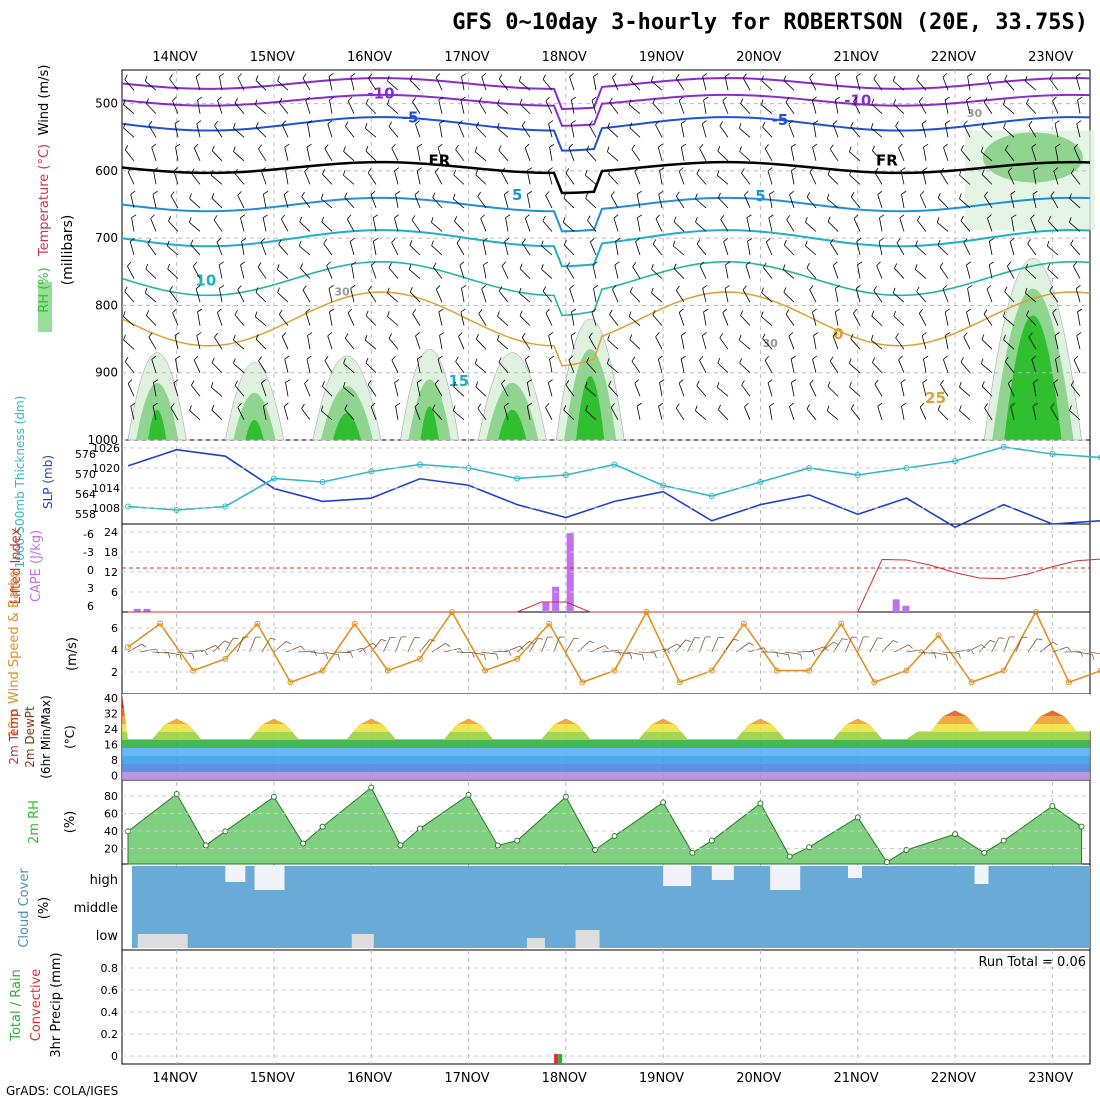  Describe the element at coordinates (72, 654) in the screenshot. I see `wind10-unit-label: (m/s)` at that location.